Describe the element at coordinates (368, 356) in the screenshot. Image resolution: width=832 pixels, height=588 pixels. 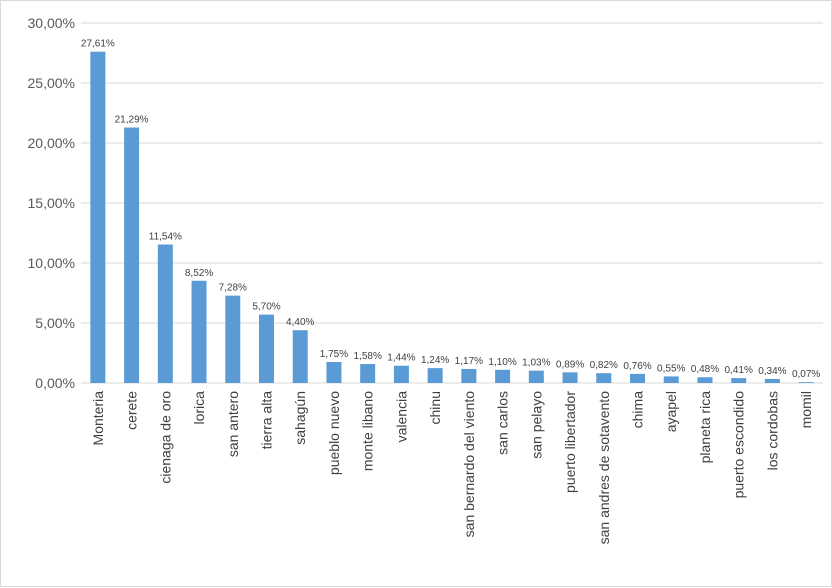
I see `data-label: 1,58%` at that location.